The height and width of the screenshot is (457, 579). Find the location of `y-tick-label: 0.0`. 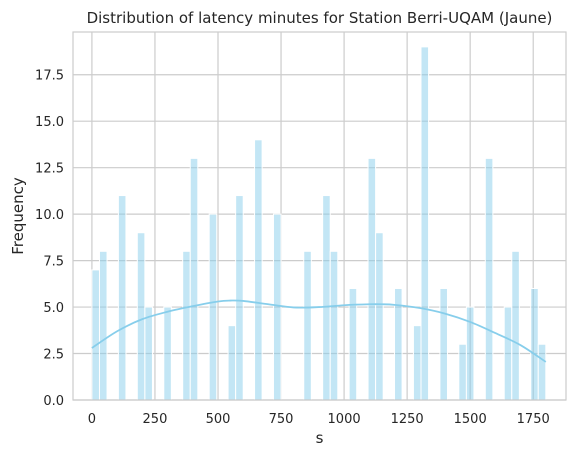

y-tick-label: 0.0 is located at coordinates (53, 401).